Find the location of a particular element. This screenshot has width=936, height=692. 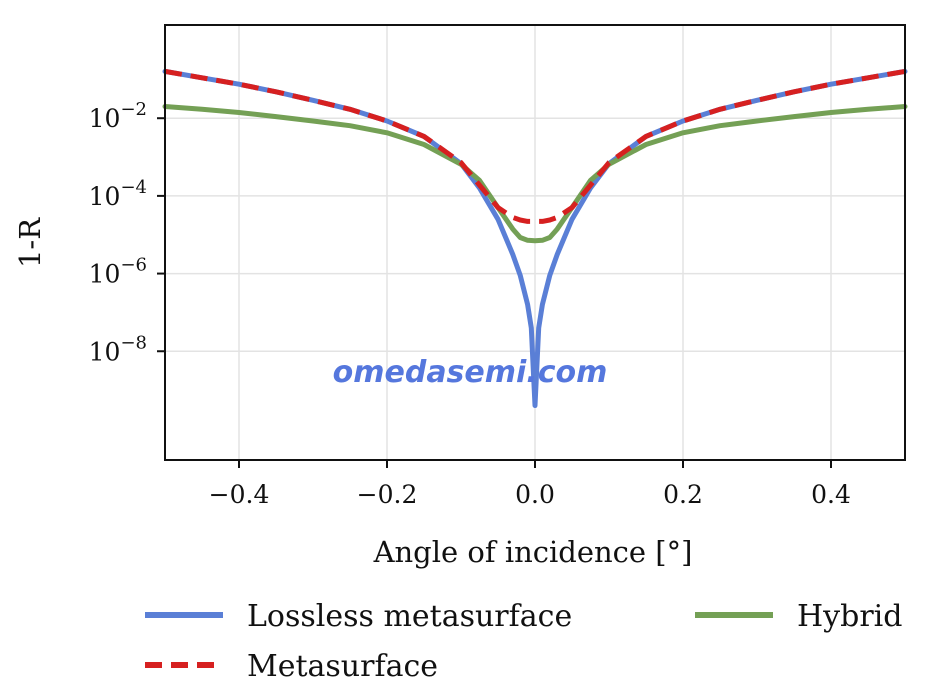

y-axis-label: 1-R is located at coordinates (30, 242).